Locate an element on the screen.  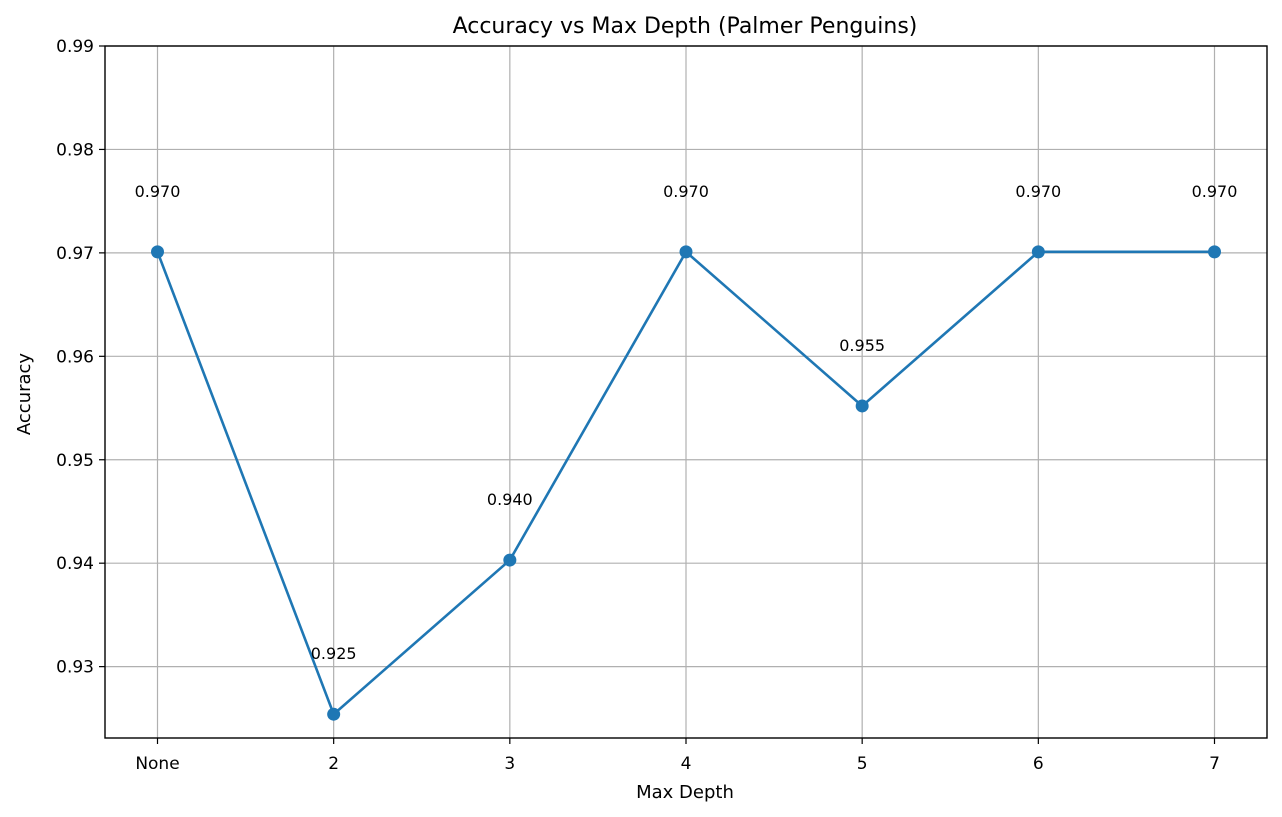
y-tick-label: 0.96 is located at coordinates (75, 357).